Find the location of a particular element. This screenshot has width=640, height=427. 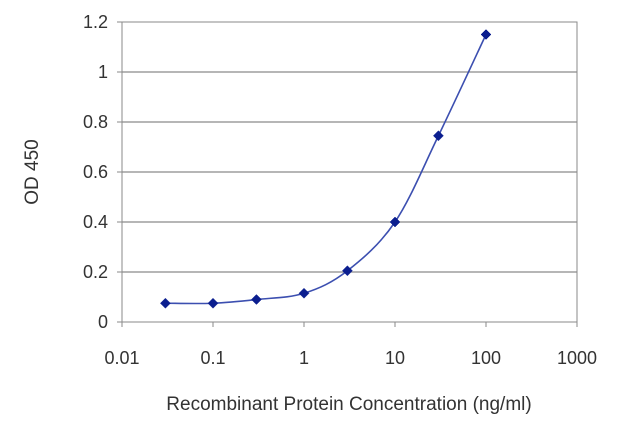

y-tick-label: 0 is located at coordinates (103, 322).